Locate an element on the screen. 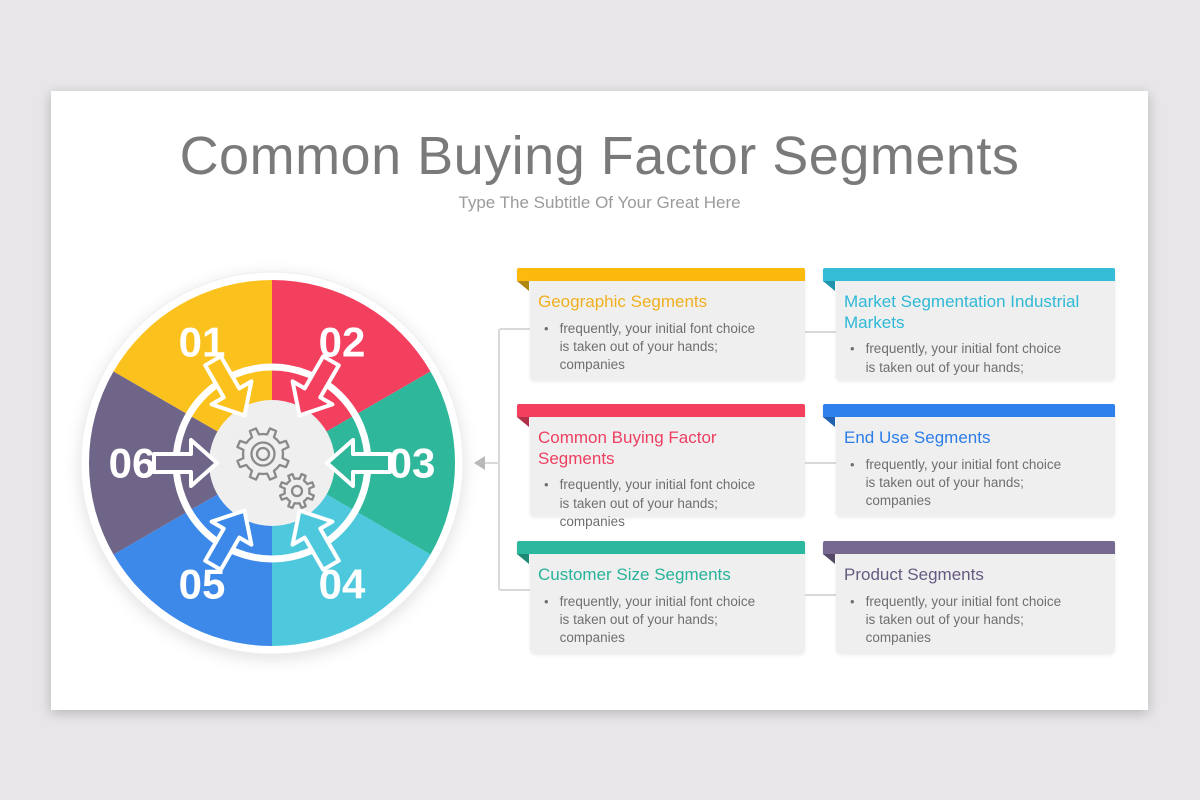 Image resolution: width=1200 pixels, height=800 pixels. teal-arrow-icon is located at coordinates (358, 463).